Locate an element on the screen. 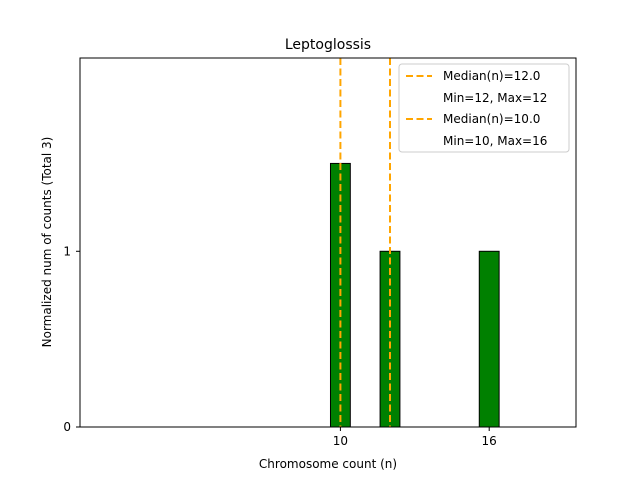 This screenshot has height=480, width=640. legend-frame is located at coordinates (484, 108).